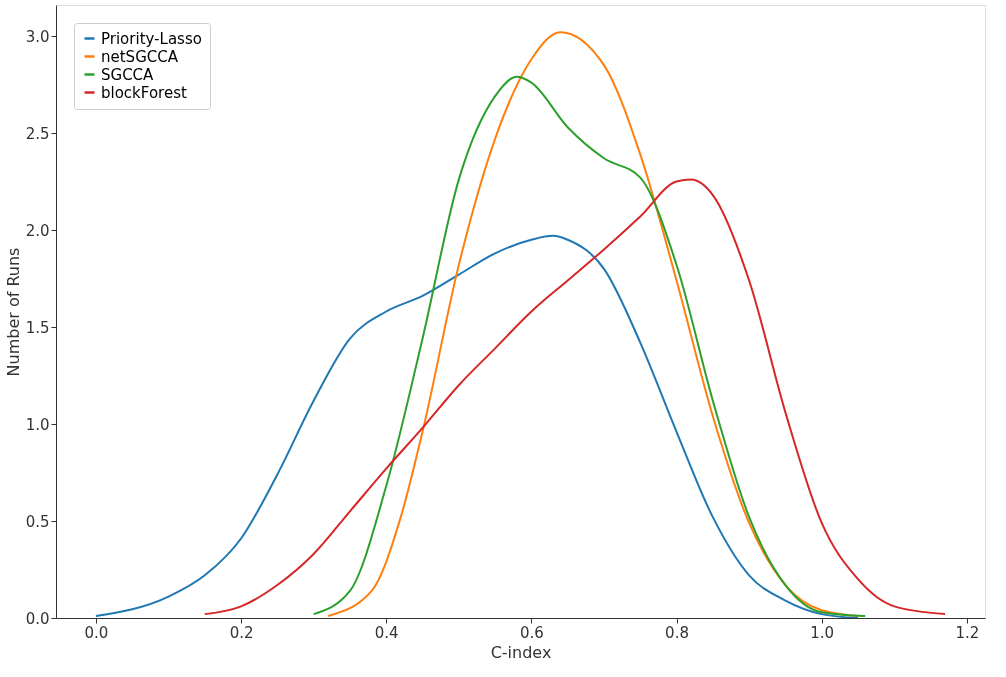 This screenshot has width=1006, height=677. Describe the element at coordinates (241, 632) in the screenshot. I see `x-tick-label: 0.2` at that location.